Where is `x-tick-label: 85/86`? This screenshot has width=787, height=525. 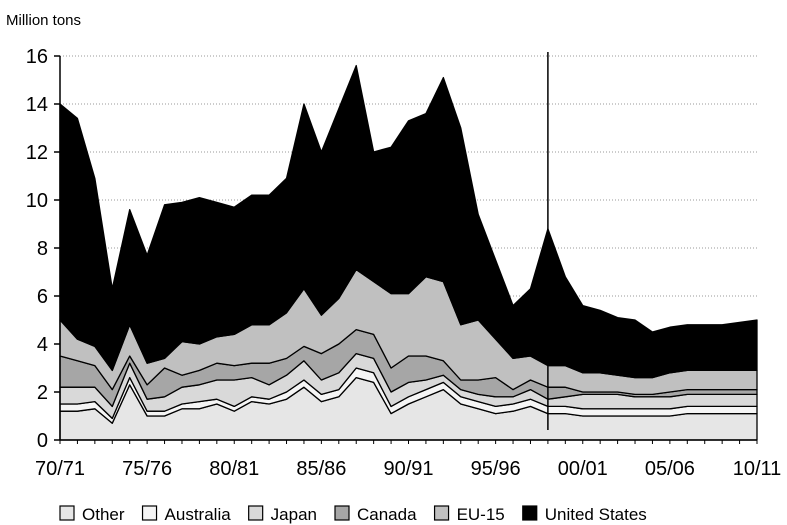
x-tick-label: 85/86 is located at coordinates (321, 469).